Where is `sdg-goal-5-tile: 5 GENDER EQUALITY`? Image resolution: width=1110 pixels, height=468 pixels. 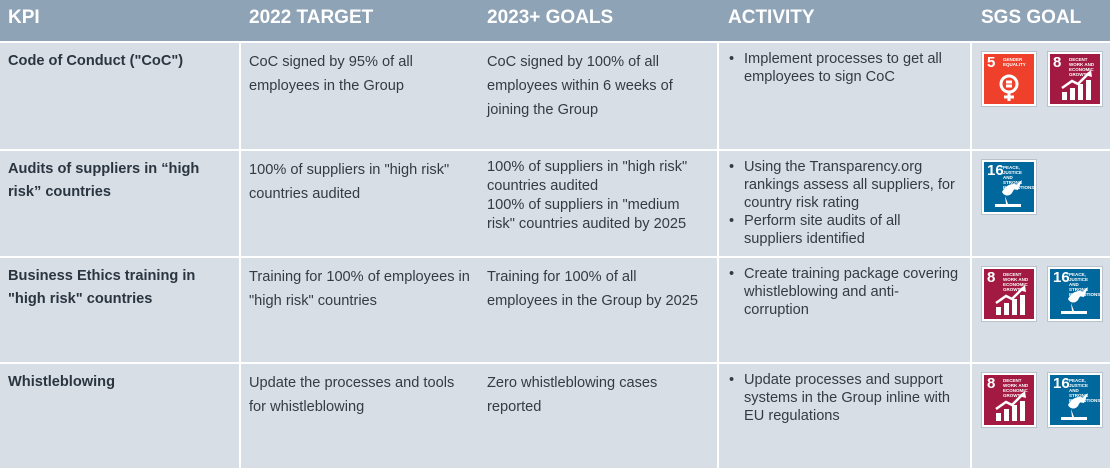 sdg-goal-5-tile: 5 GENDER EQUALITY is located at coordinates (1009, 79).